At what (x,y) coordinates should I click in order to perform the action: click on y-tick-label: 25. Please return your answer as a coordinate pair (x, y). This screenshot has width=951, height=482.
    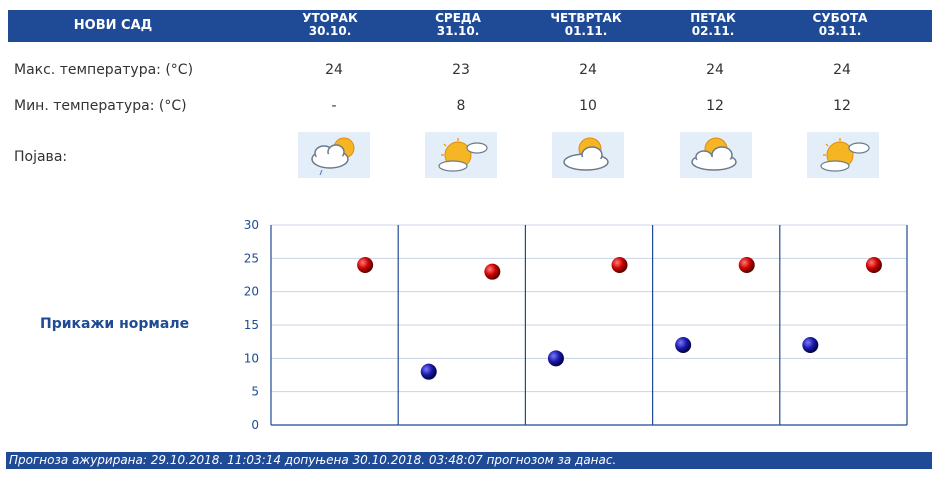
    Looking at the image, I should click on (251, 258).